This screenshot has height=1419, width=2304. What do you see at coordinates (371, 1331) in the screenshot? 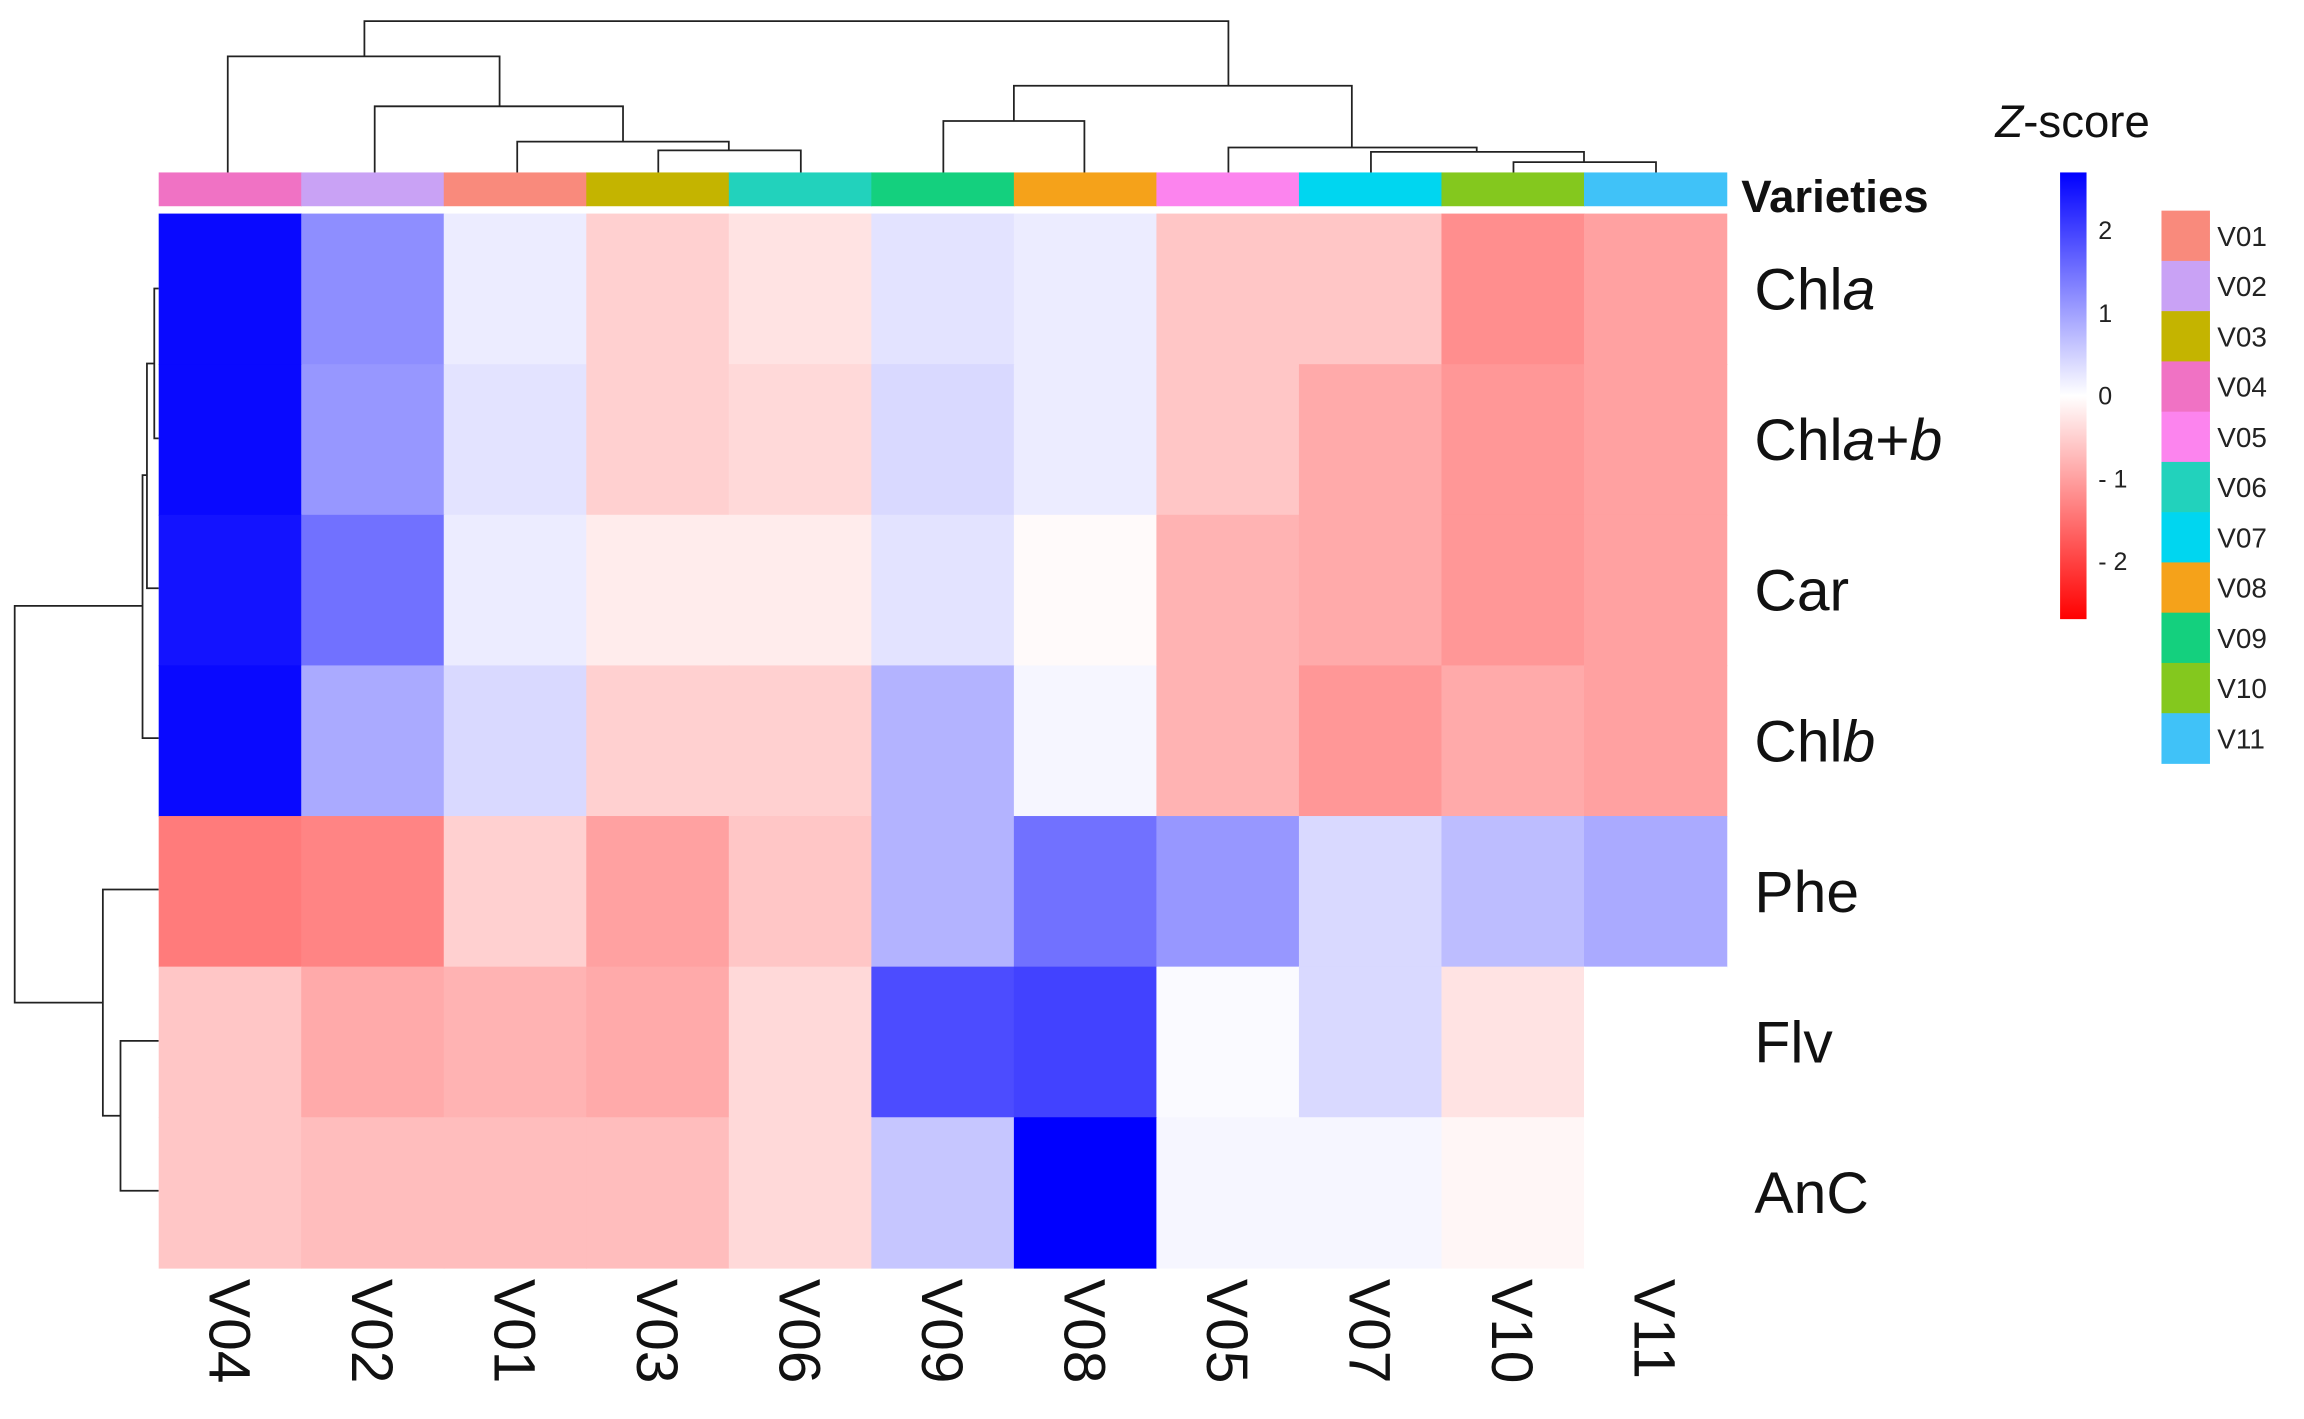
I see `column-label: V02` at bounding box center [371, 1331].